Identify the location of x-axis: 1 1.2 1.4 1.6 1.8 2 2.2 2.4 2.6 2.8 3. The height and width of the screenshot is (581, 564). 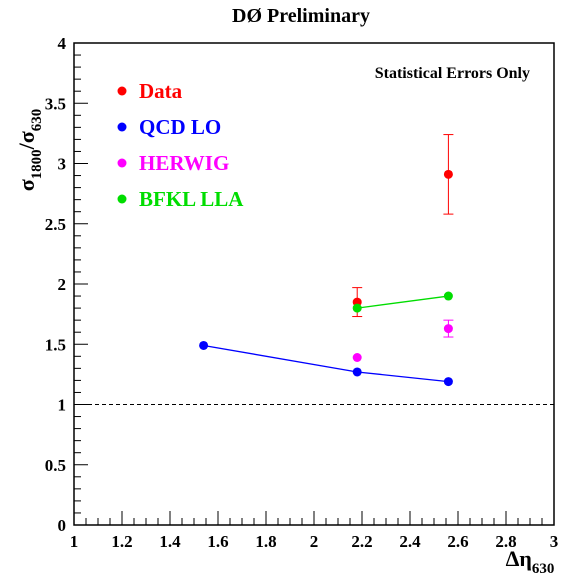
(314, 531).